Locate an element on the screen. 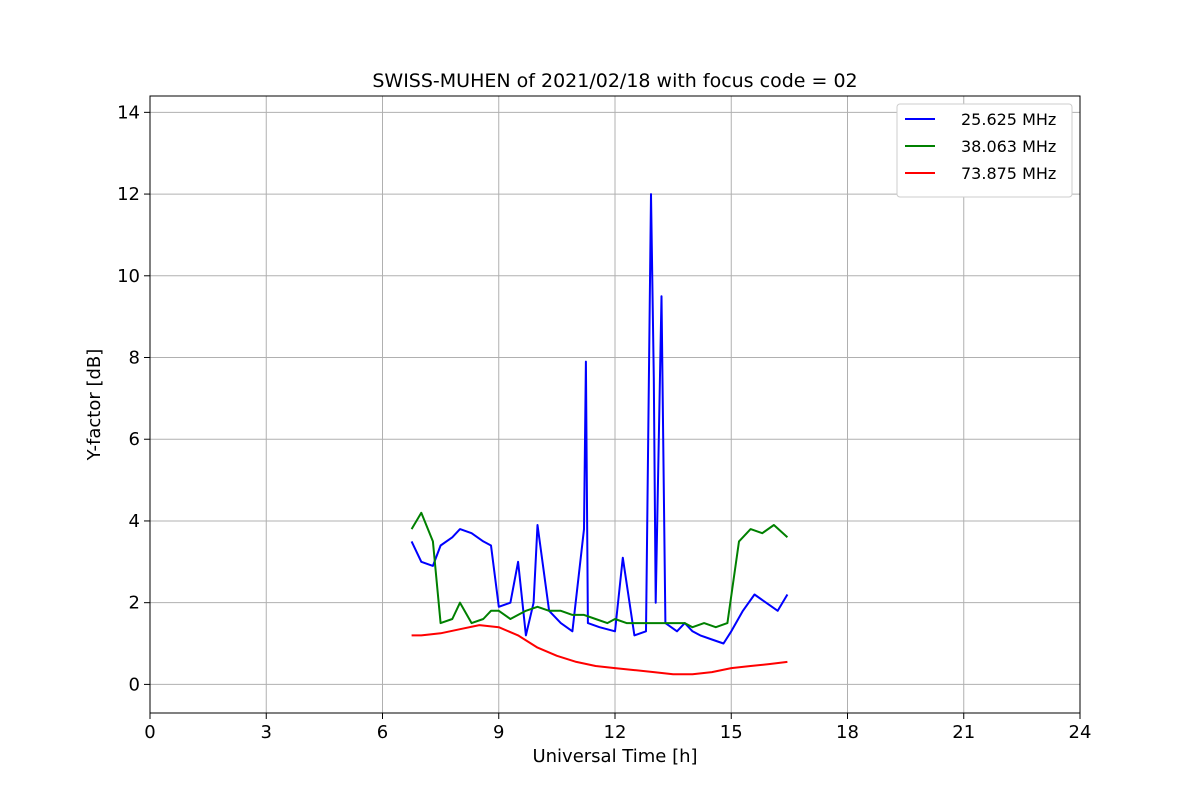 The width and height of the screenshot is (1200, 800). x-axis-label: Universal Time [h] is located at coordinates (614, 756).